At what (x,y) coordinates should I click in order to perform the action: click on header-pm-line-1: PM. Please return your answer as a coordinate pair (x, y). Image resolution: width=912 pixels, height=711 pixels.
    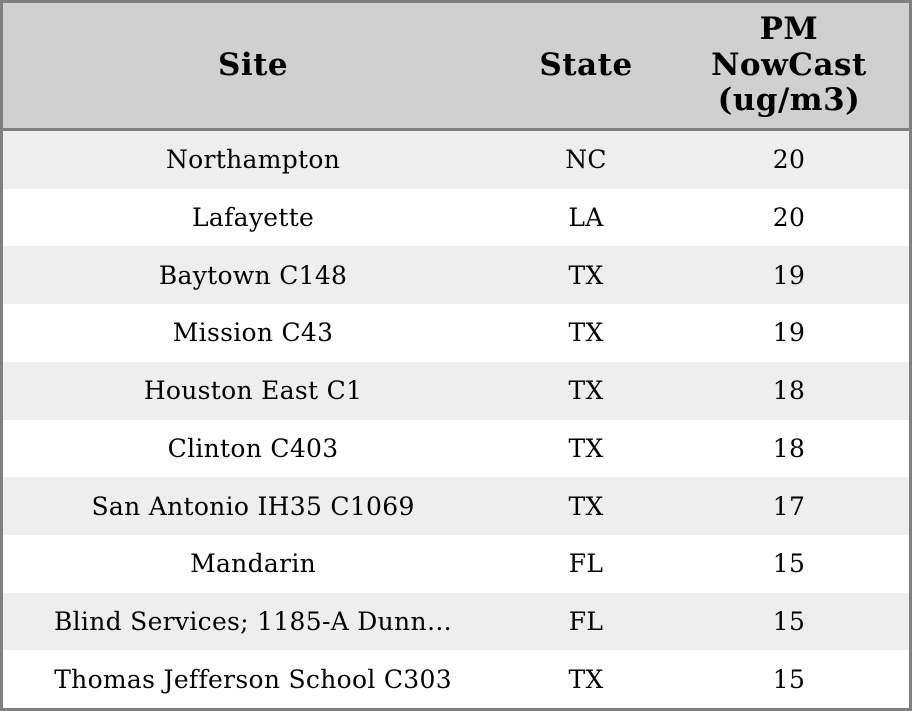
    Looking at the image, I should click on (789, 29).